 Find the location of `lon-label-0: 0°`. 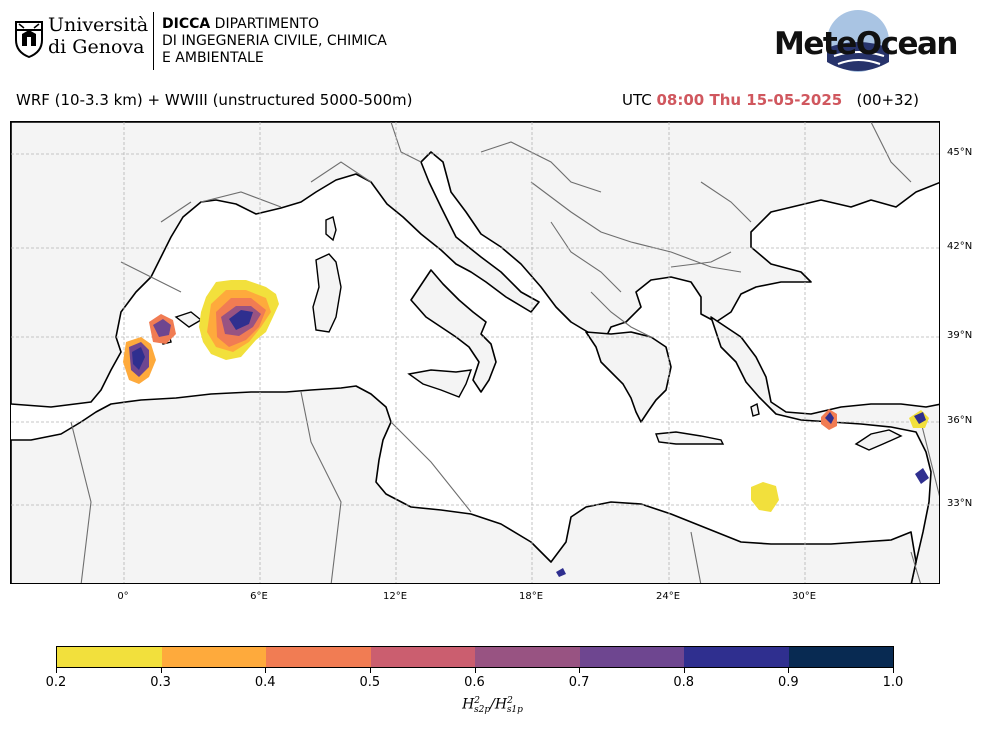

lon-label-0: 0° is located at coordinates (123, 596).